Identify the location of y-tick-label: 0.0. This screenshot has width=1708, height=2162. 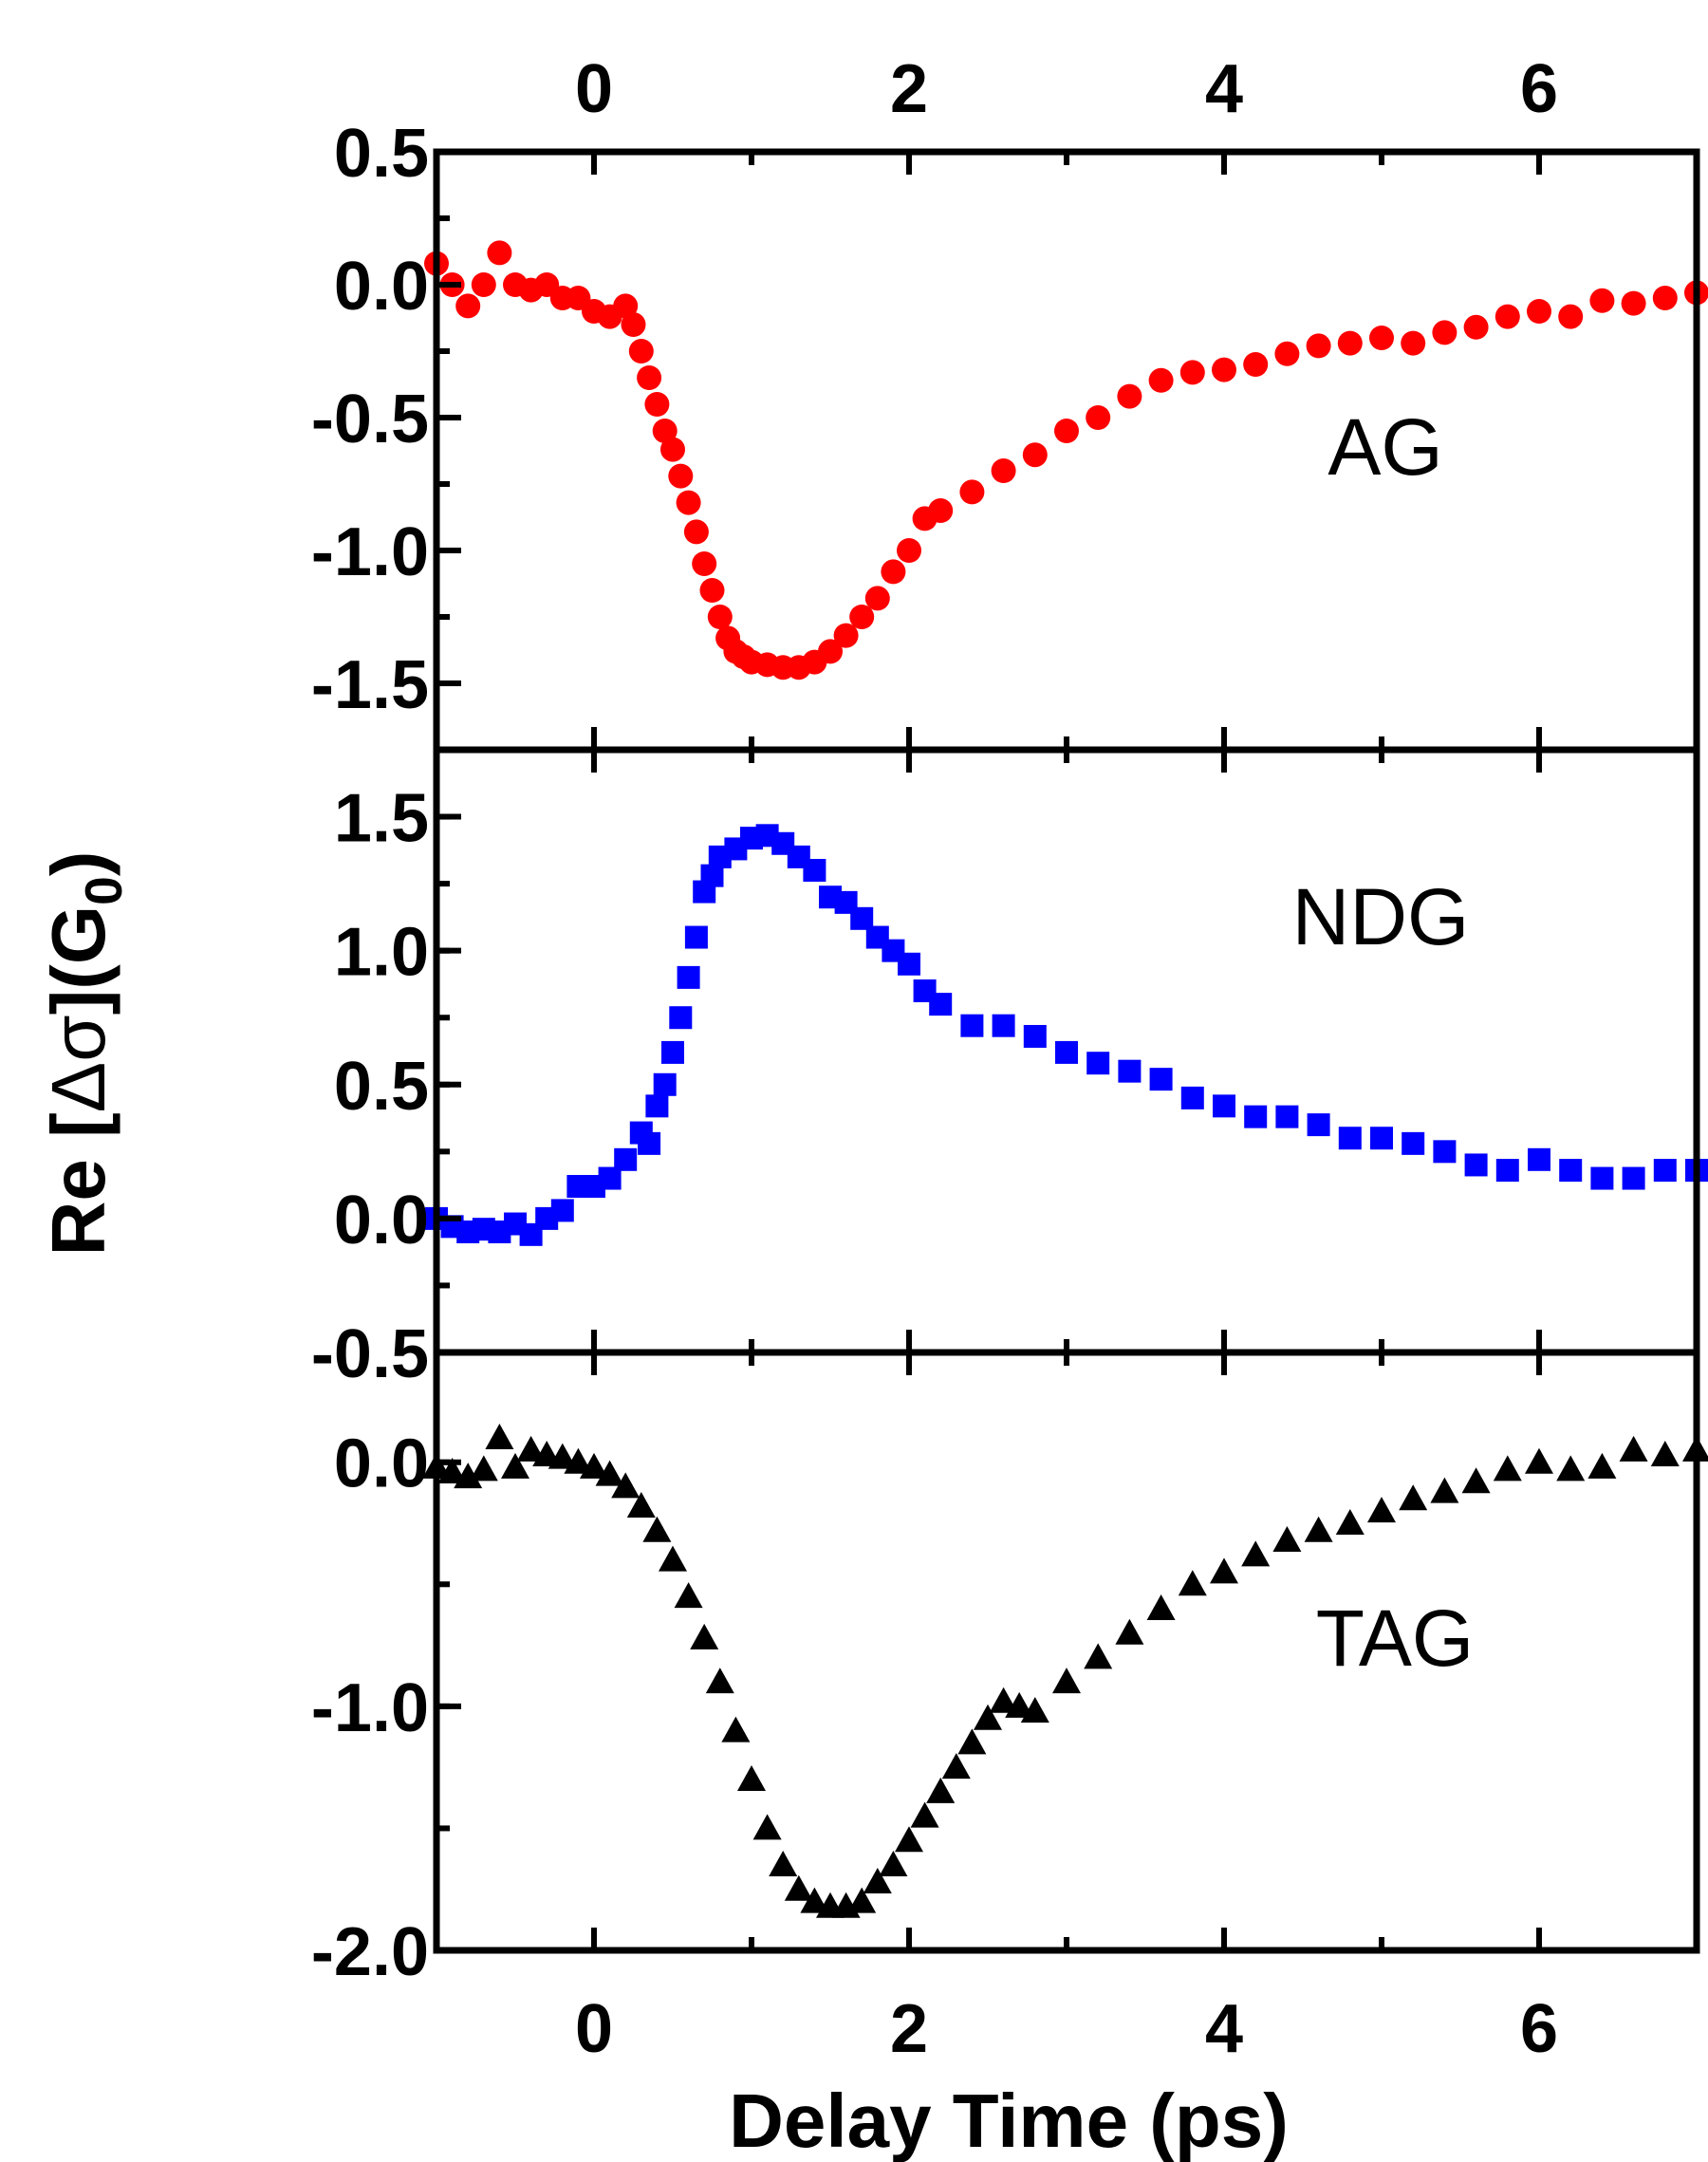
(382, 287).